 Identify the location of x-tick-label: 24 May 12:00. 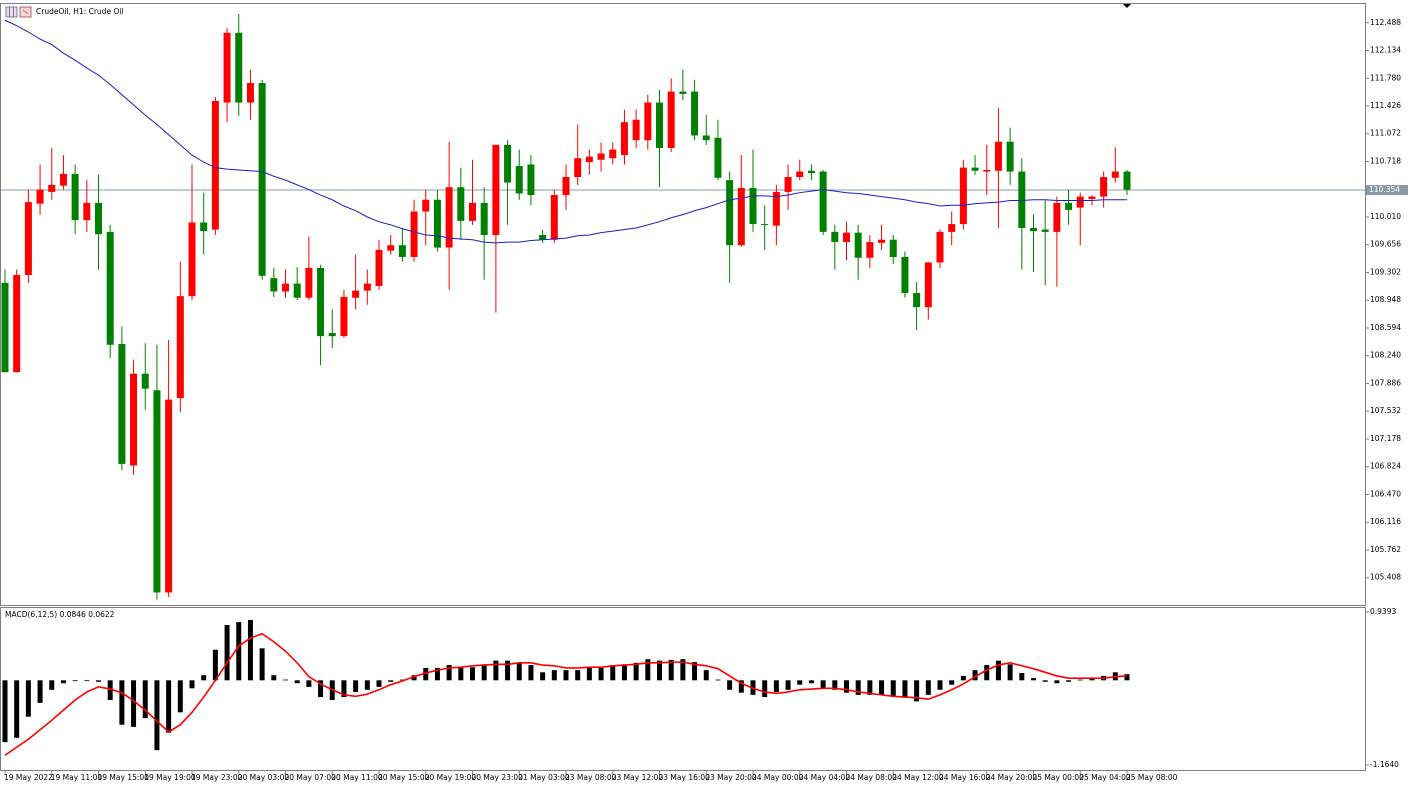
(918, 777).